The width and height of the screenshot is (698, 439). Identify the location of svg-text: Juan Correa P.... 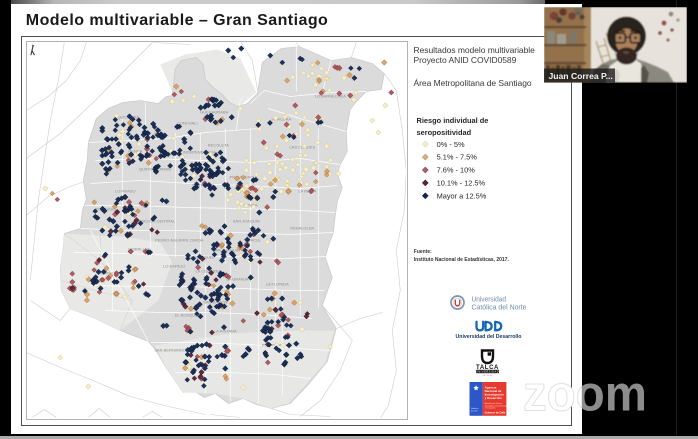
(581, 76).